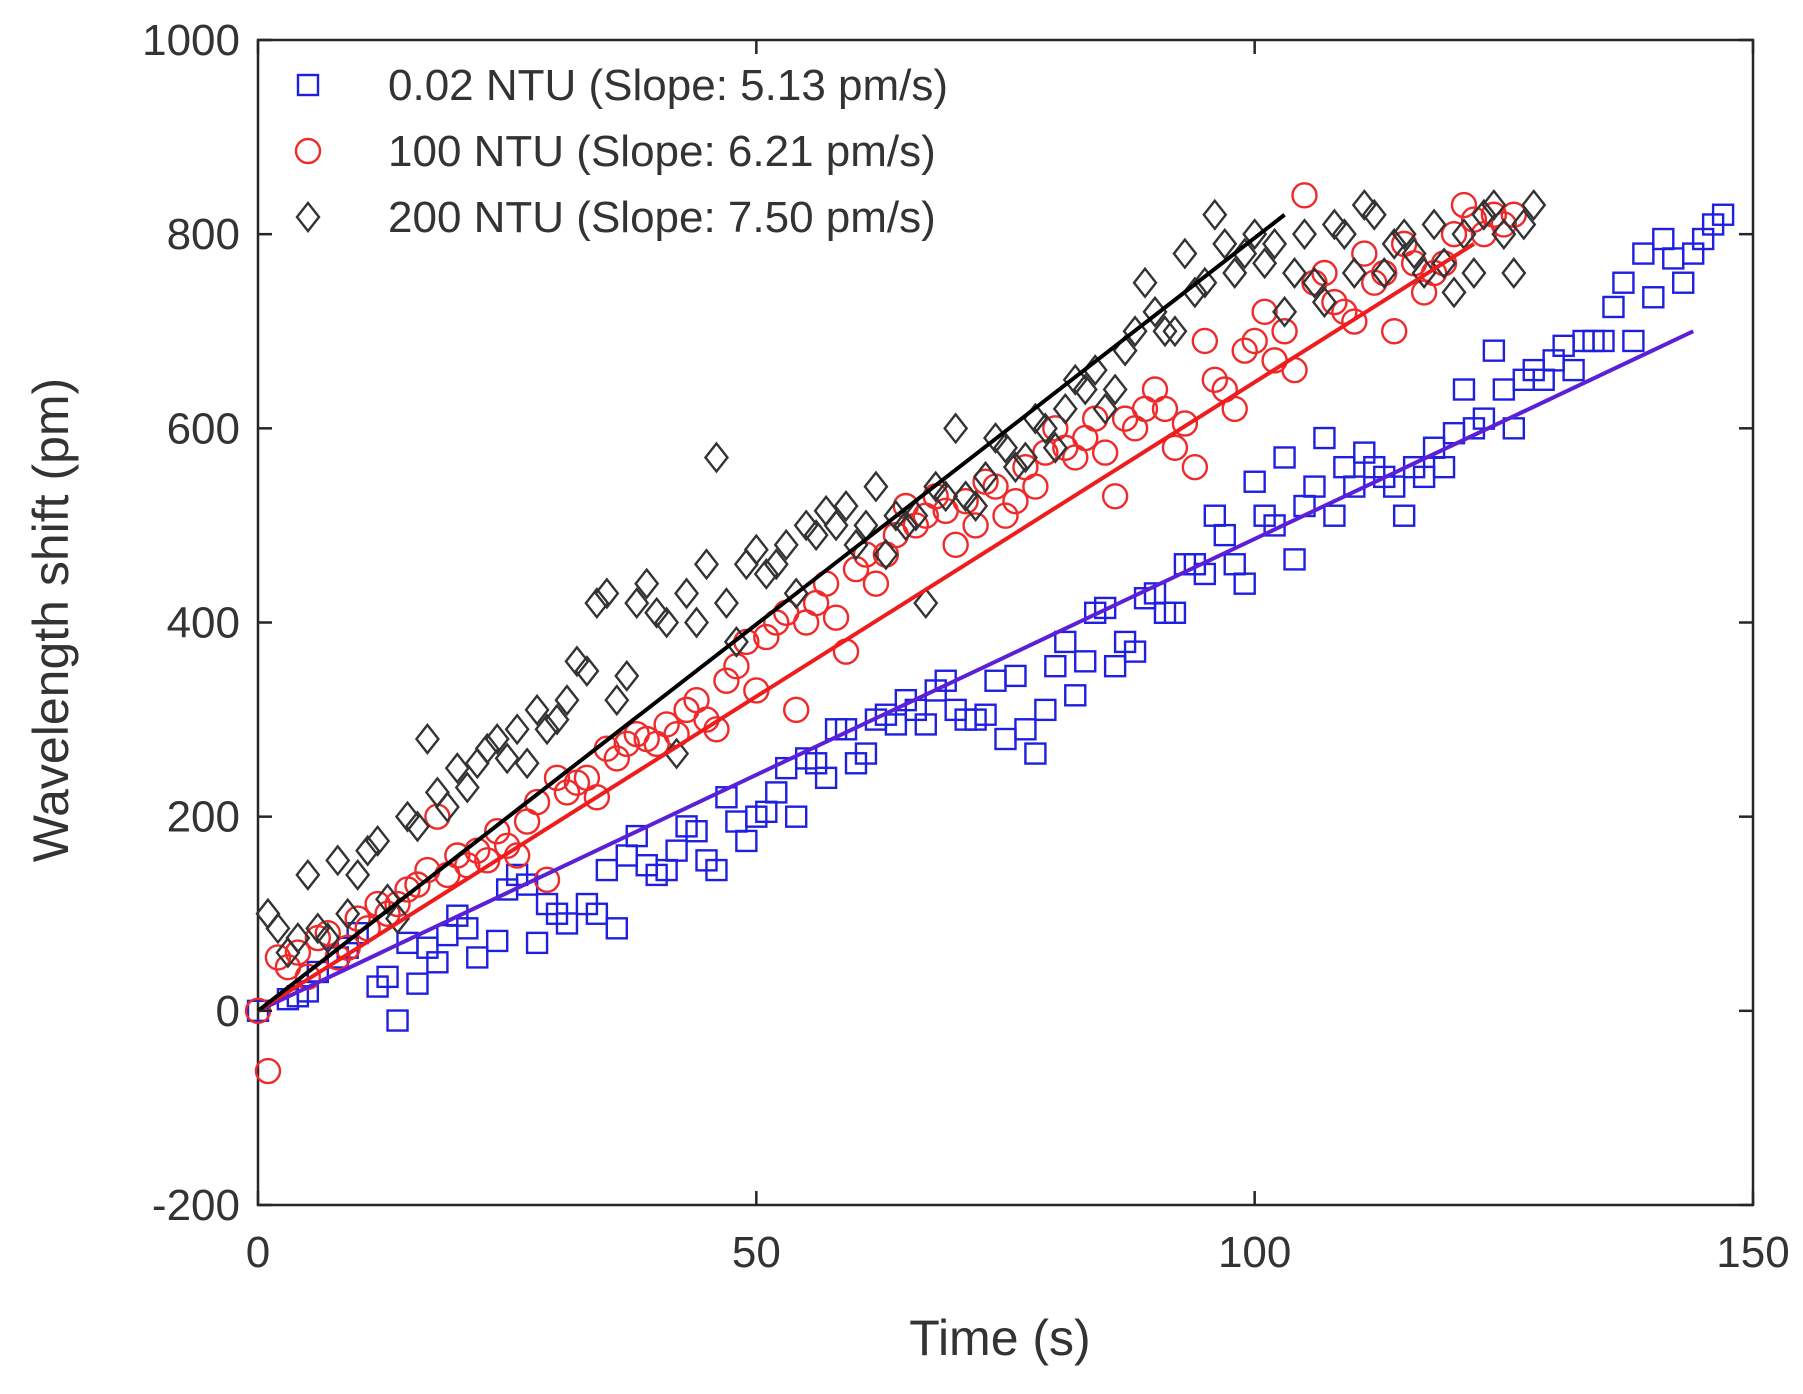 Image resolution: width=1803 pixels, height=1394 pixels. Describe the element at coordinates (668, 85) in the screenshot. I see `legend-label: 0.02 NTU (Slope: 5.13 pm/s)` at that location.